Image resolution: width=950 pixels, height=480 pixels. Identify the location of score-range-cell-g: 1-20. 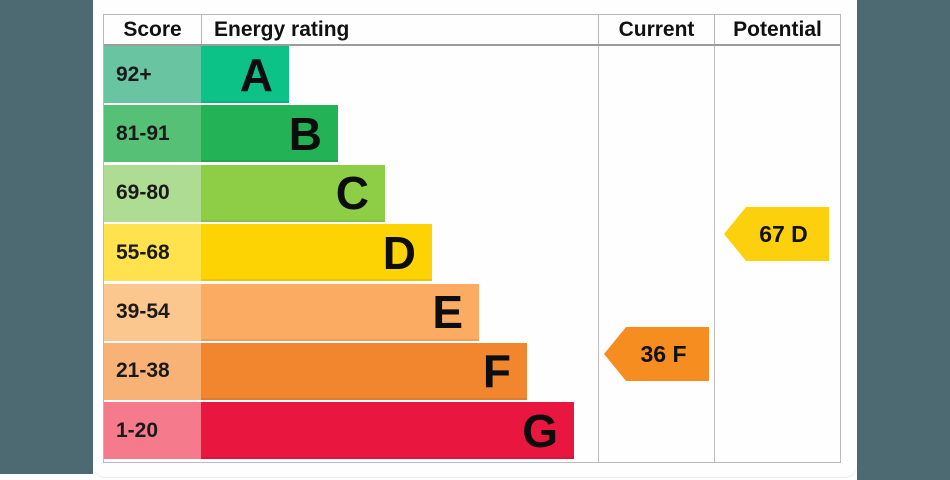
(152, 431).